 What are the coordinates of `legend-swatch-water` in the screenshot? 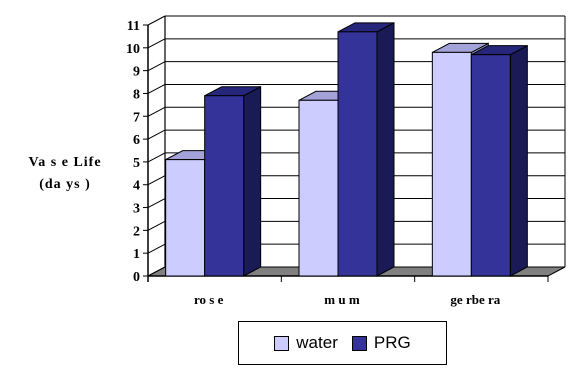 It's located at (282, 343).